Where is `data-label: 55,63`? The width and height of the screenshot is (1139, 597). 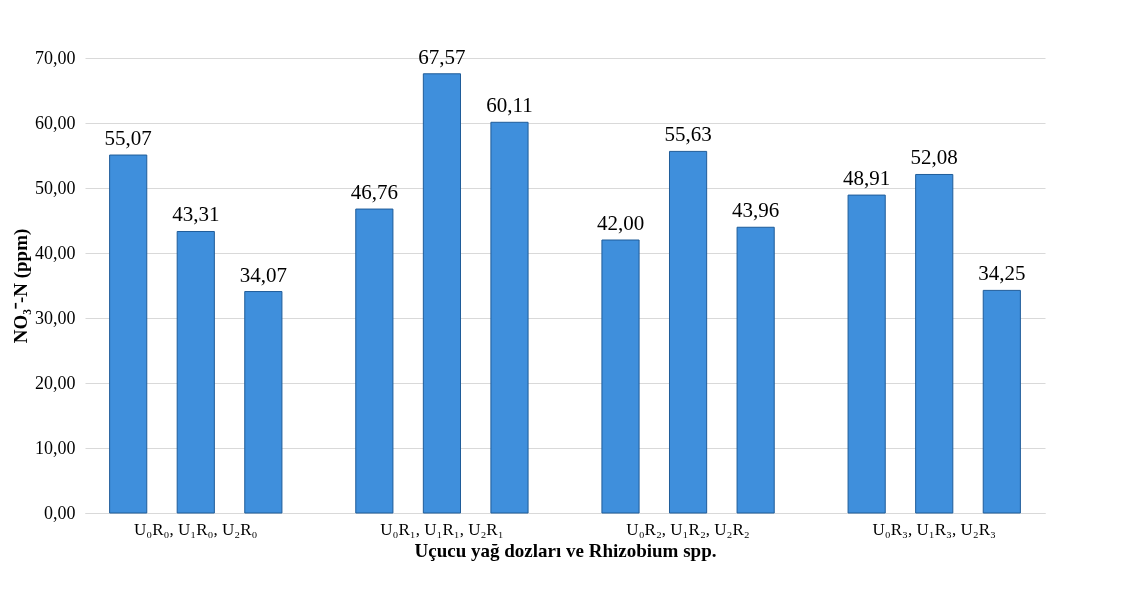 data-label: 55,63 is located at coordinates (688, 134).